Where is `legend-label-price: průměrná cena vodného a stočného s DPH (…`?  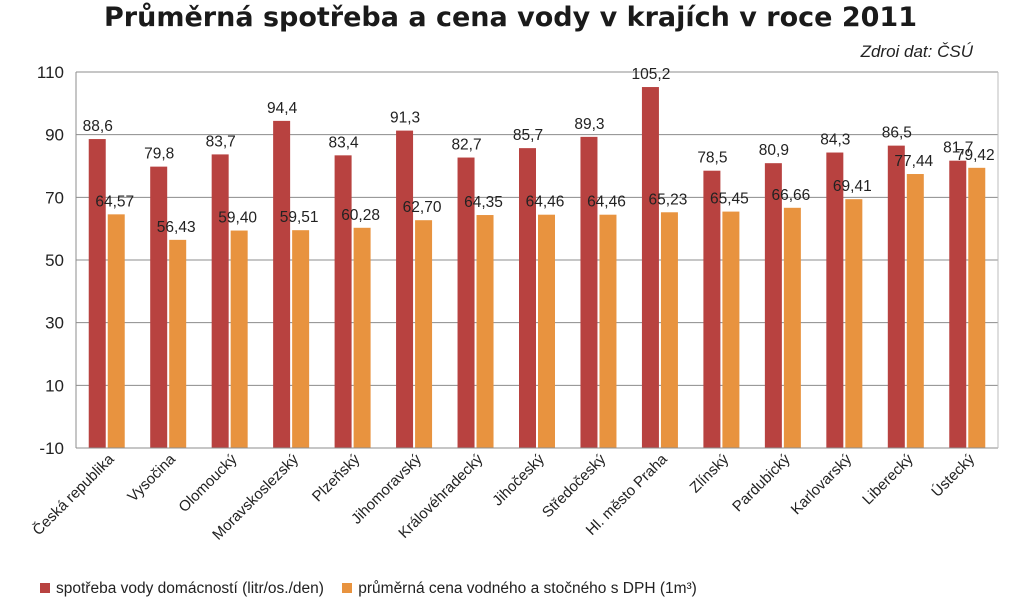 legend-label-price: průměrná cena vodného a stočného s DPH (… is located at coordinates (527, 588).